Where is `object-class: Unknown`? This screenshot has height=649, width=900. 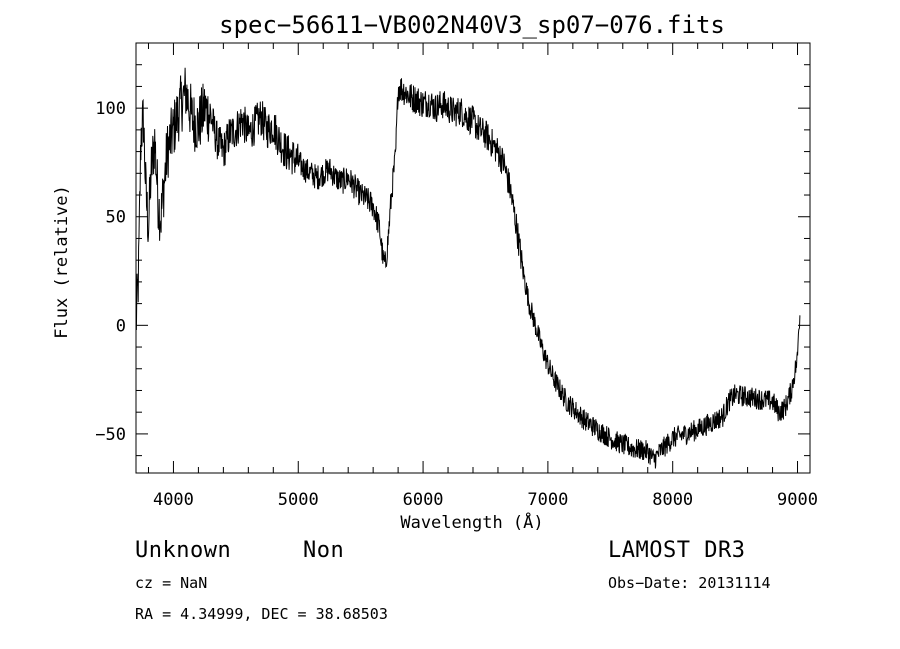
object-class: Unknown is located at coordinates (183, 550).